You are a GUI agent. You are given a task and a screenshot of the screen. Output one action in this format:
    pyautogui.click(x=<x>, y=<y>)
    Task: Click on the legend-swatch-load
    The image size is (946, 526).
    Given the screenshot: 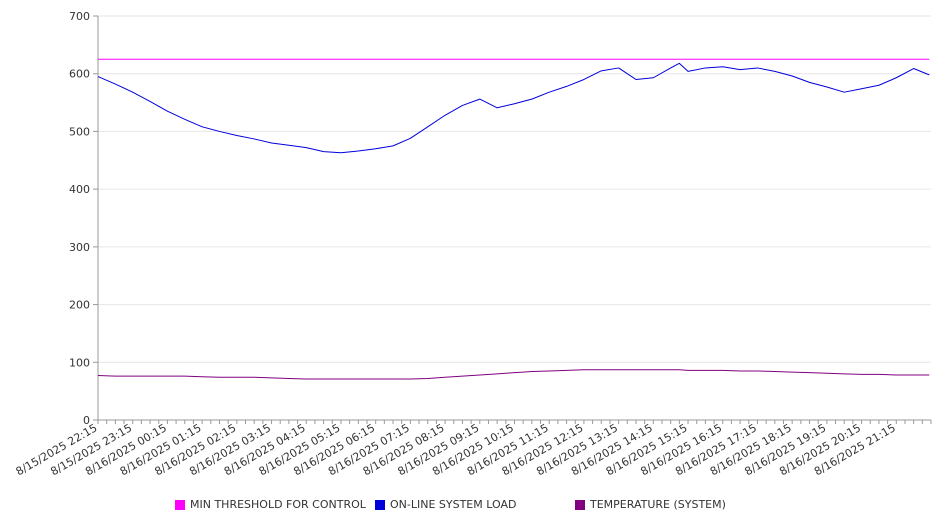 What is the action you would take?
    pyautogui.click(x=380, y=504)
    